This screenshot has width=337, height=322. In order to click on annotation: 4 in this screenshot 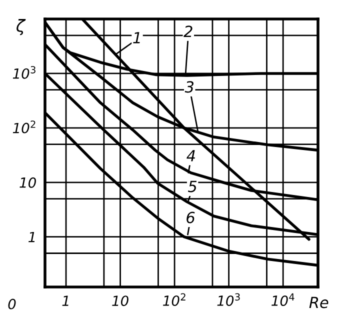, I will do `click(190, 156)`.